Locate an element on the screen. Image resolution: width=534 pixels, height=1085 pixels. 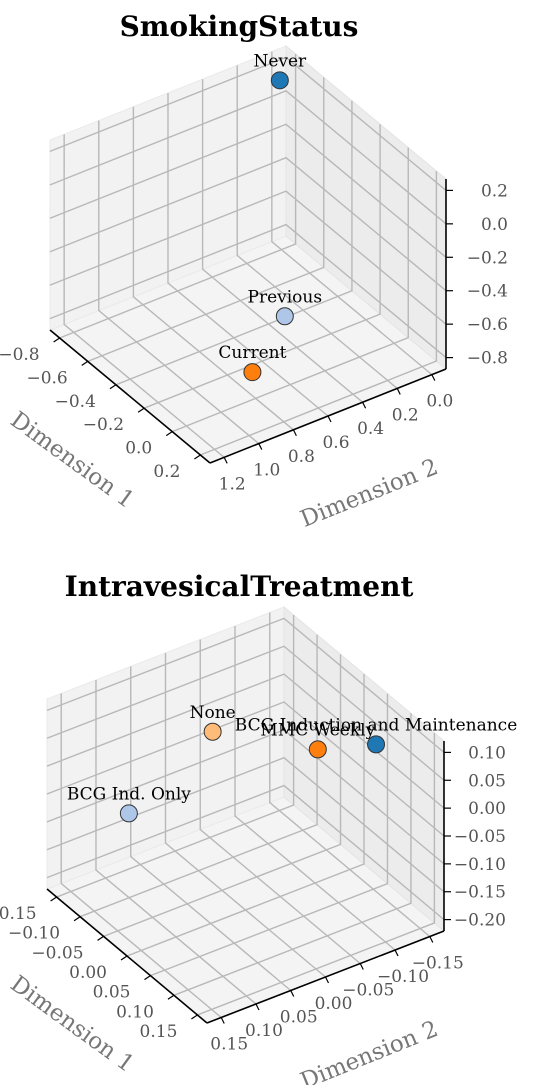
chart-title: SmokingStatus is located at coordinates (239, 26).